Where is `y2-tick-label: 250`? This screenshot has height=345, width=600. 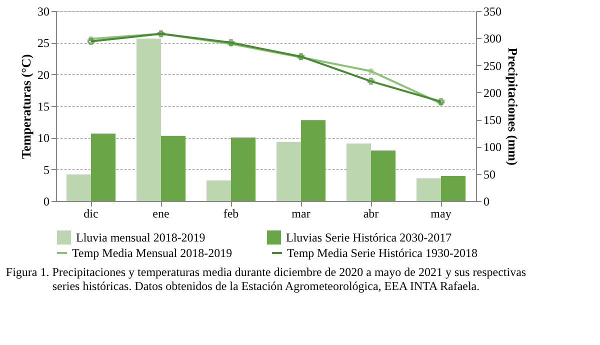
y2-tick-label: 250 is located at coordinates (493, 65).